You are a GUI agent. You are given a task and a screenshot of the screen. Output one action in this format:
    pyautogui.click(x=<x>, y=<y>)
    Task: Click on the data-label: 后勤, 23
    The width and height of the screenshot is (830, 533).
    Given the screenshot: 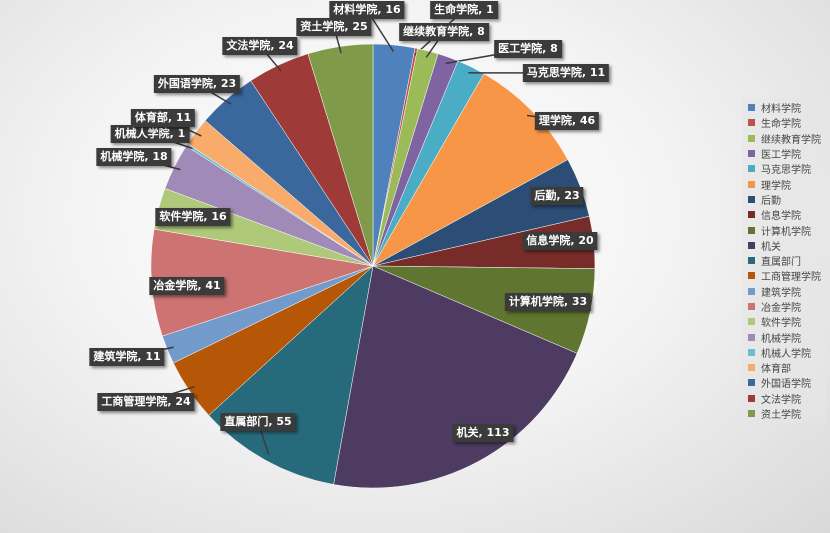 What is the action you would take?
    pyautogui.click(x=557, y=196)
    